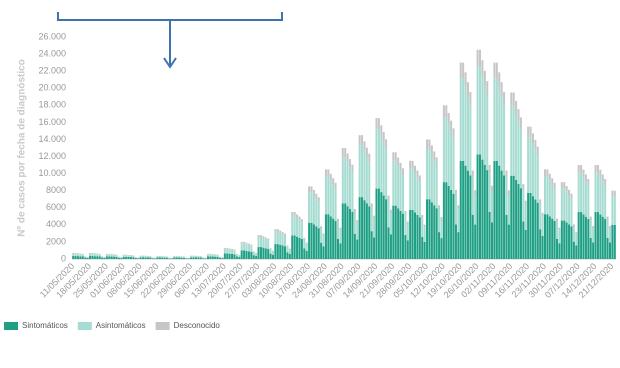 This screenshot has height=368, width=620. What do you see at coordinates (52, 156) in the screenshot?
I see `y-tick-label: 12.000` at bounding box center [52, 156].